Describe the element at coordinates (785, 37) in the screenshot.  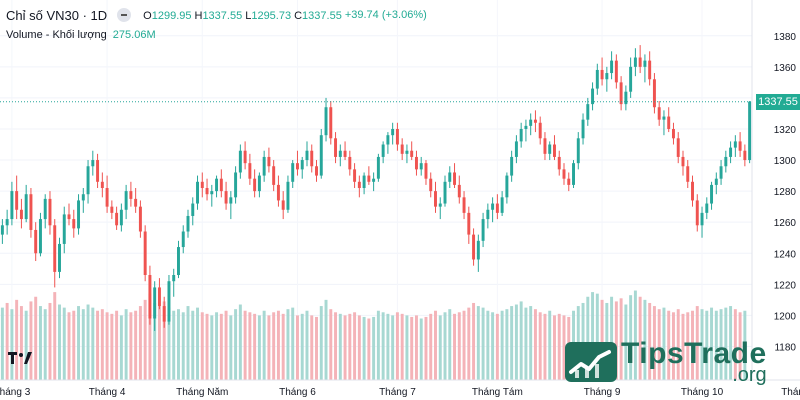
I see `y-tick-label: 1380` at that location.